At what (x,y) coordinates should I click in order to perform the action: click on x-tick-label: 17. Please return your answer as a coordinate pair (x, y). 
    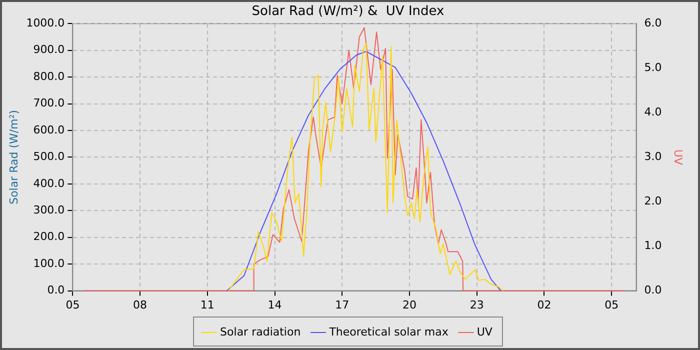
    Looking at the image, I should click on (342, 305).